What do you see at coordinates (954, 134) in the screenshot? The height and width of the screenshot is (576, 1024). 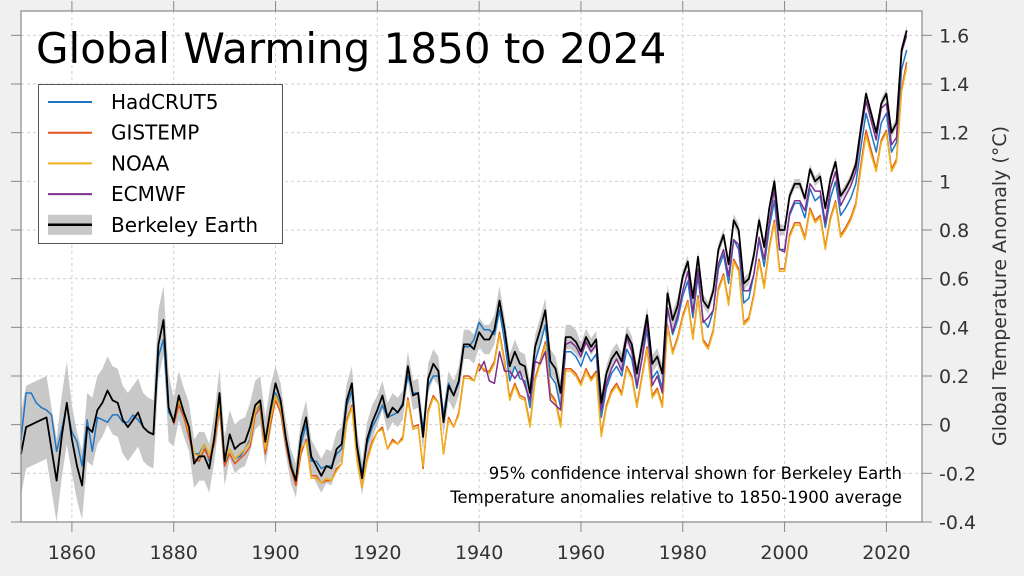 I see `y-tick-label: 1.2` at bounding box center [954, 134].